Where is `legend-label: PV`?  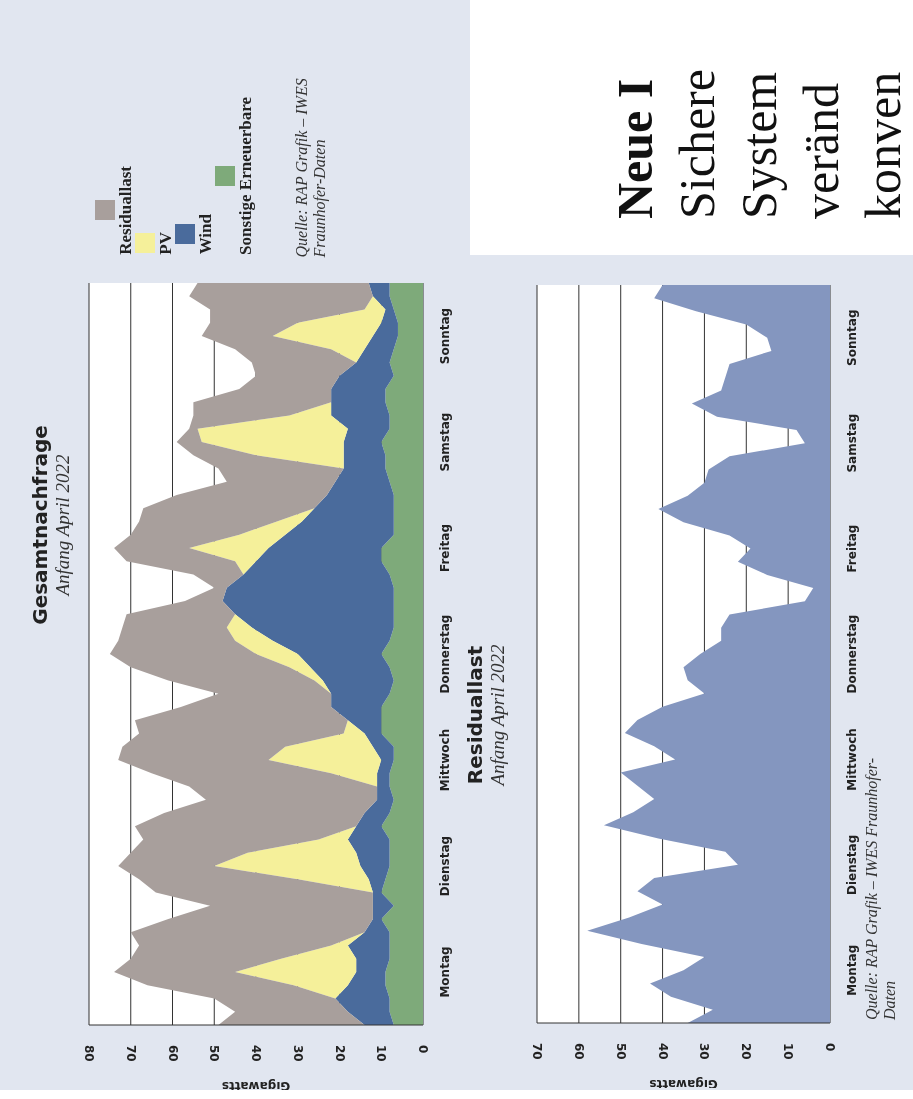
legend-label: PV is located at coordinates (165, 243).